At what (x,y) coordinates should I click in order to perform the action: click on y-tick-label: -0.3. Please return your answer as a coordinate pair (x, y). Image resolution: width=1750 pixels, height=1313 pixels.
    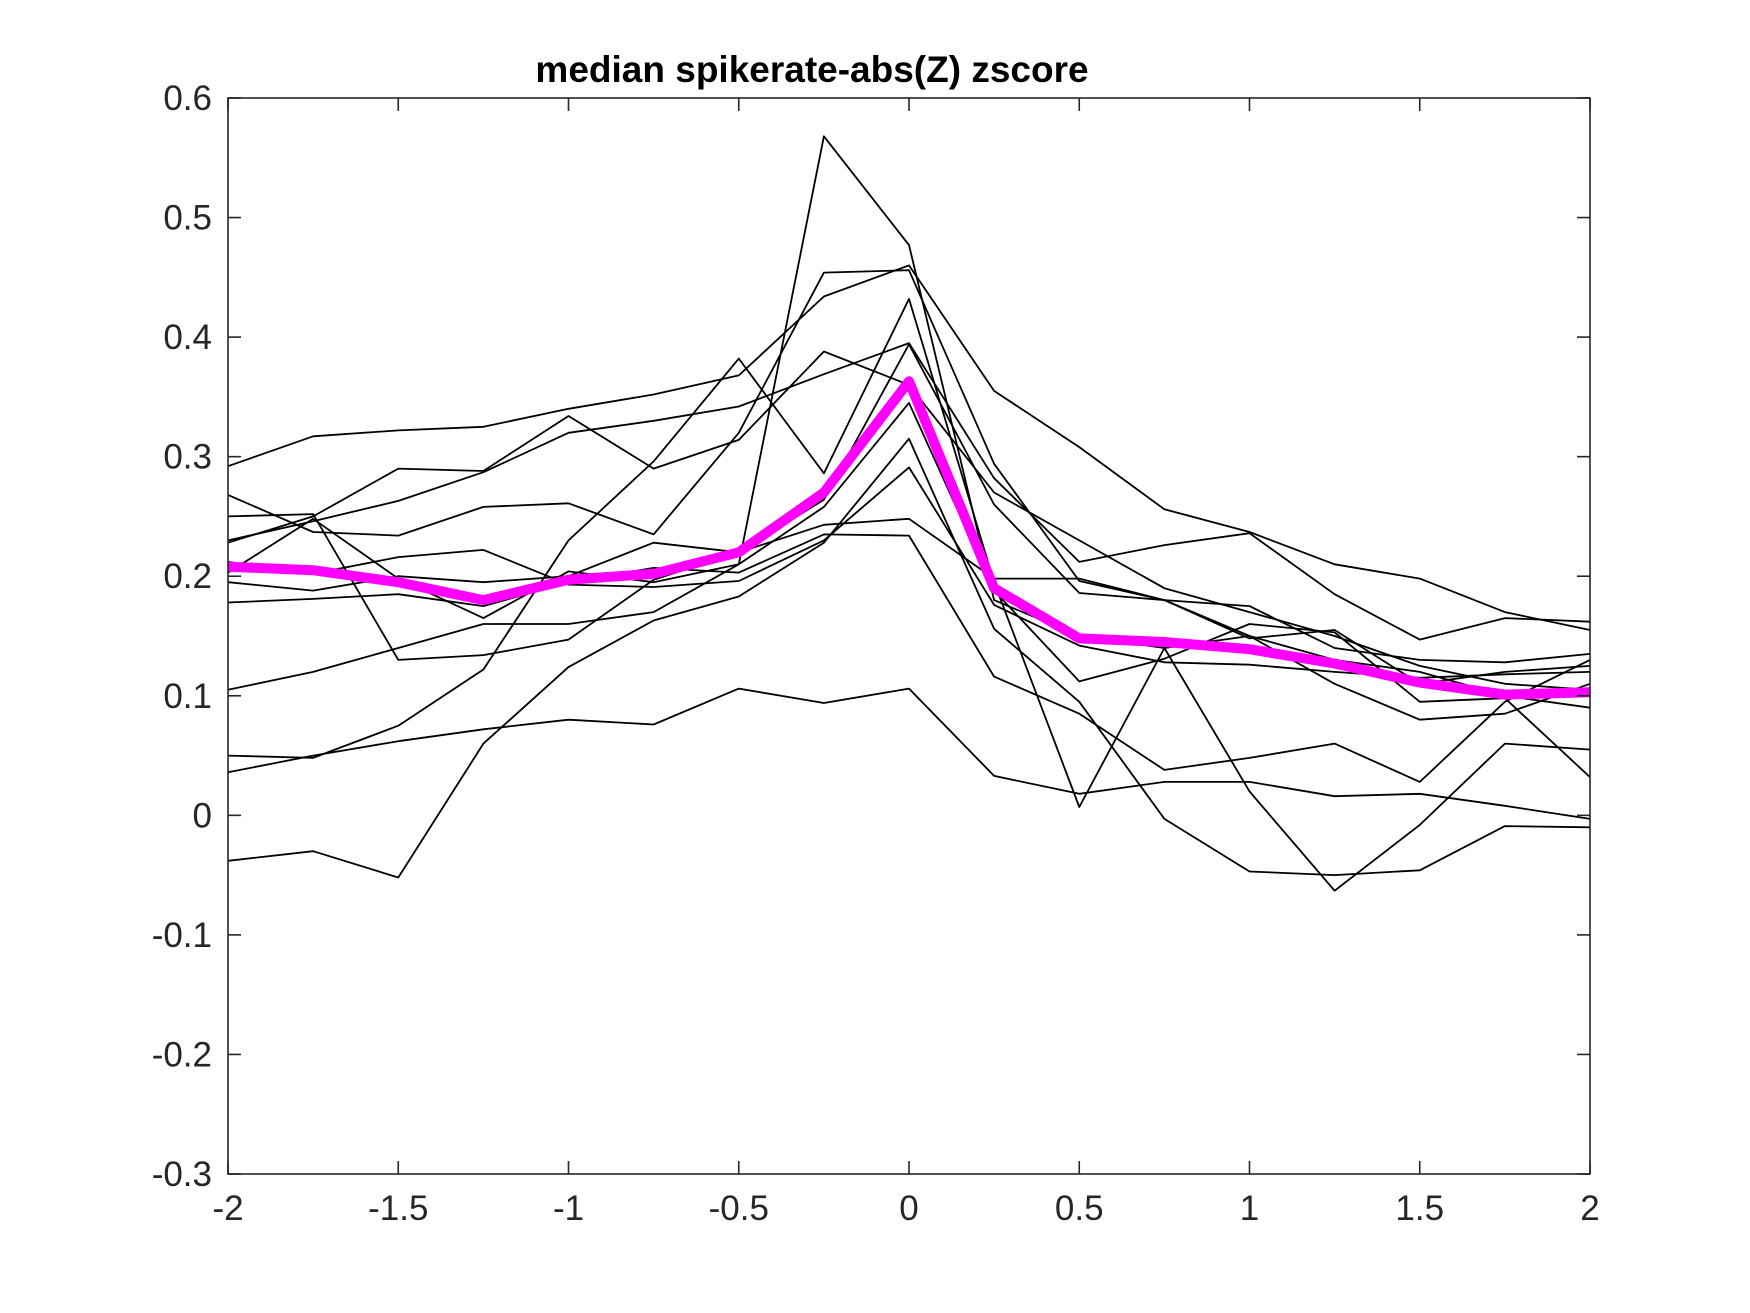
    Looking at the image, I should click on (182, 1174).